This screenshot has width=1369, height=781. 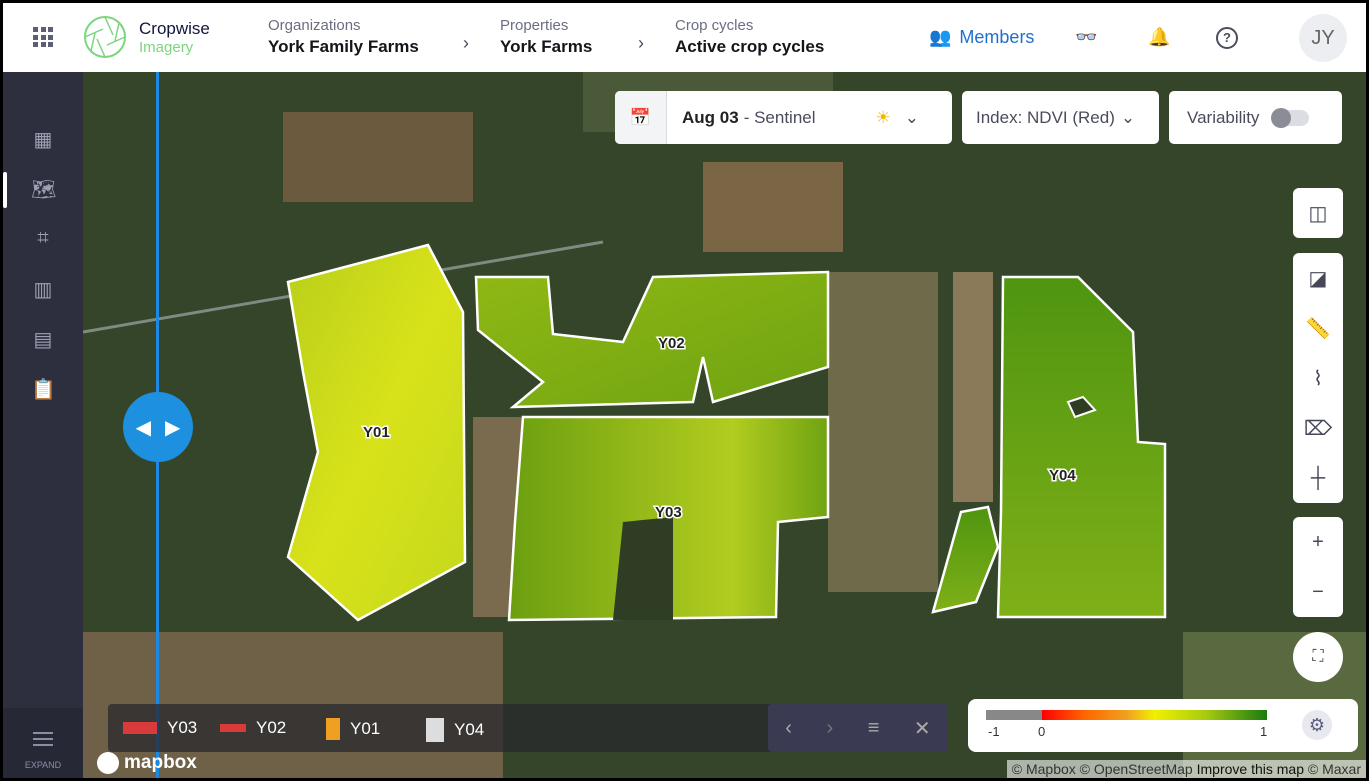 What do you see at coordinates (1318, 591) in the screenshot?
I see `zoom-out-icon: −` at bounding box center [1318, 591].